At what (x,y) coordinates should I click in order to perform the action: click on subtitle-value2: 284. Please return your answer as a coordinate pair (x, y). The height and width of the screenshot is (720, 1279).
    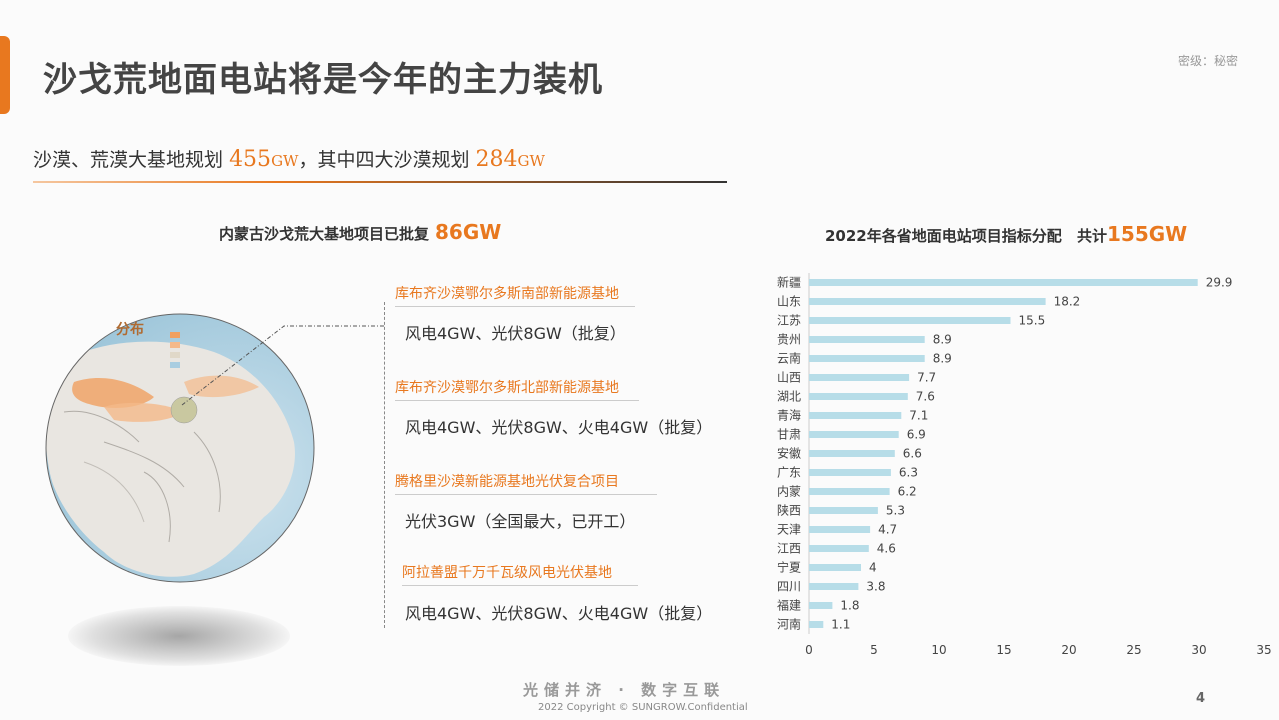
    Looking at the image, I should click on (496, 159).